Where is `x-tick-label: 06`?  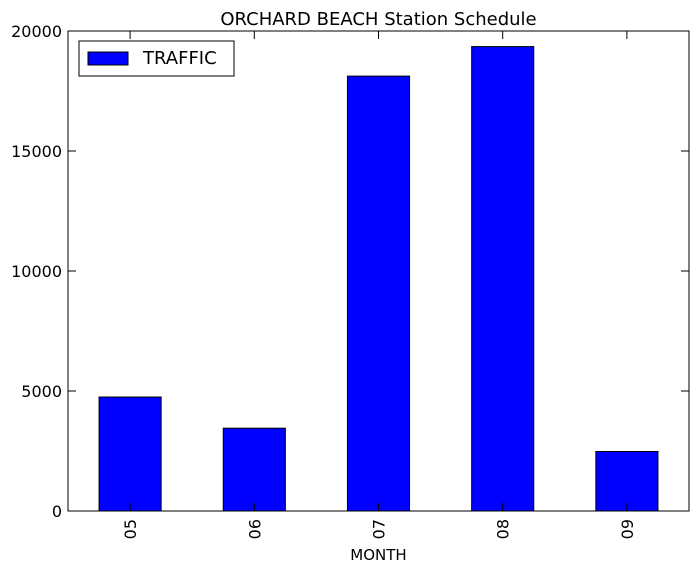
x-tick-label: 06 is located at coordinates (254, 529).